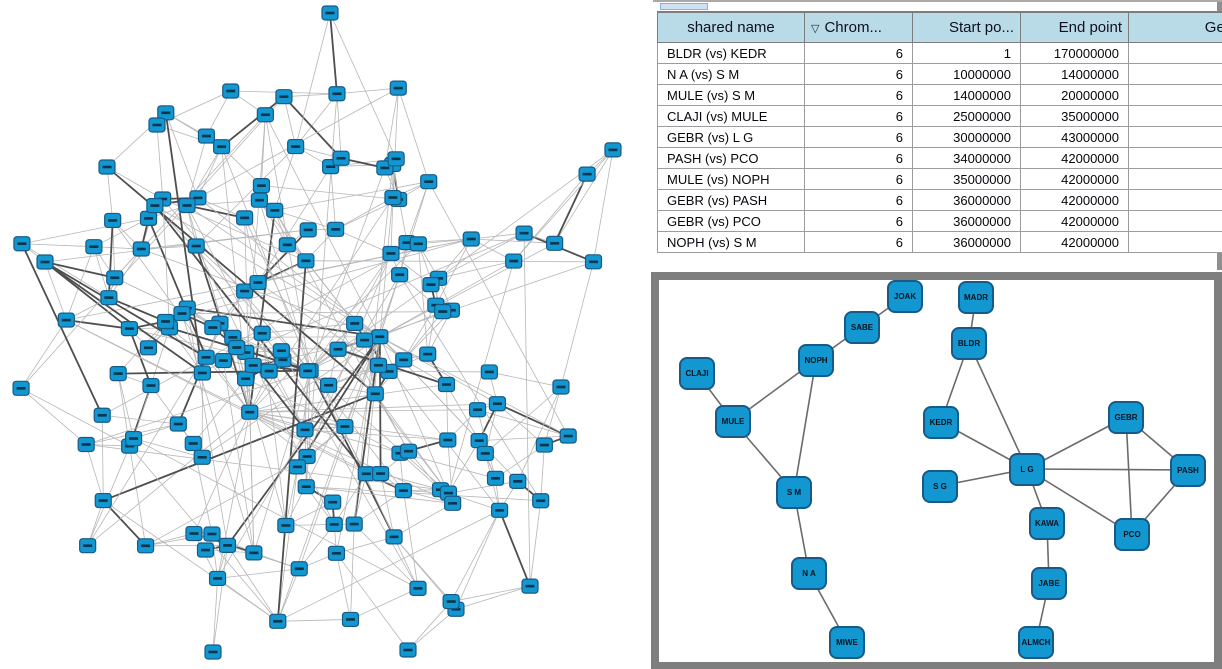 This screenshot has height=669, width=1222. Describe the element at coordinates (966, 95) in the screenshot. I see `cell-start-position: 14000000` at that location.